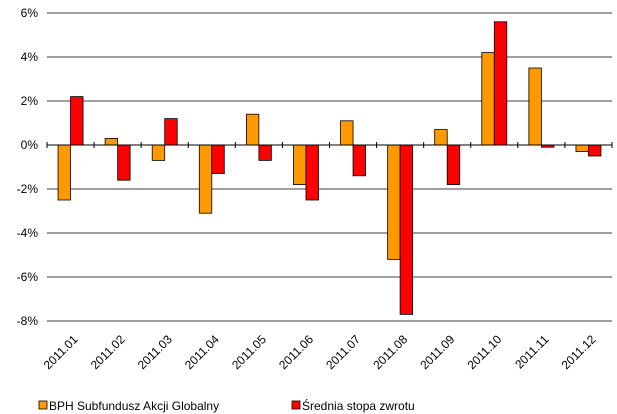 Image resolution: width=617 pixels, height=414 pixels. What do you see at coordinates (30, 57) in the screenshot?
I see `y-tick-label: 4%` at bounding box center [30, 57].